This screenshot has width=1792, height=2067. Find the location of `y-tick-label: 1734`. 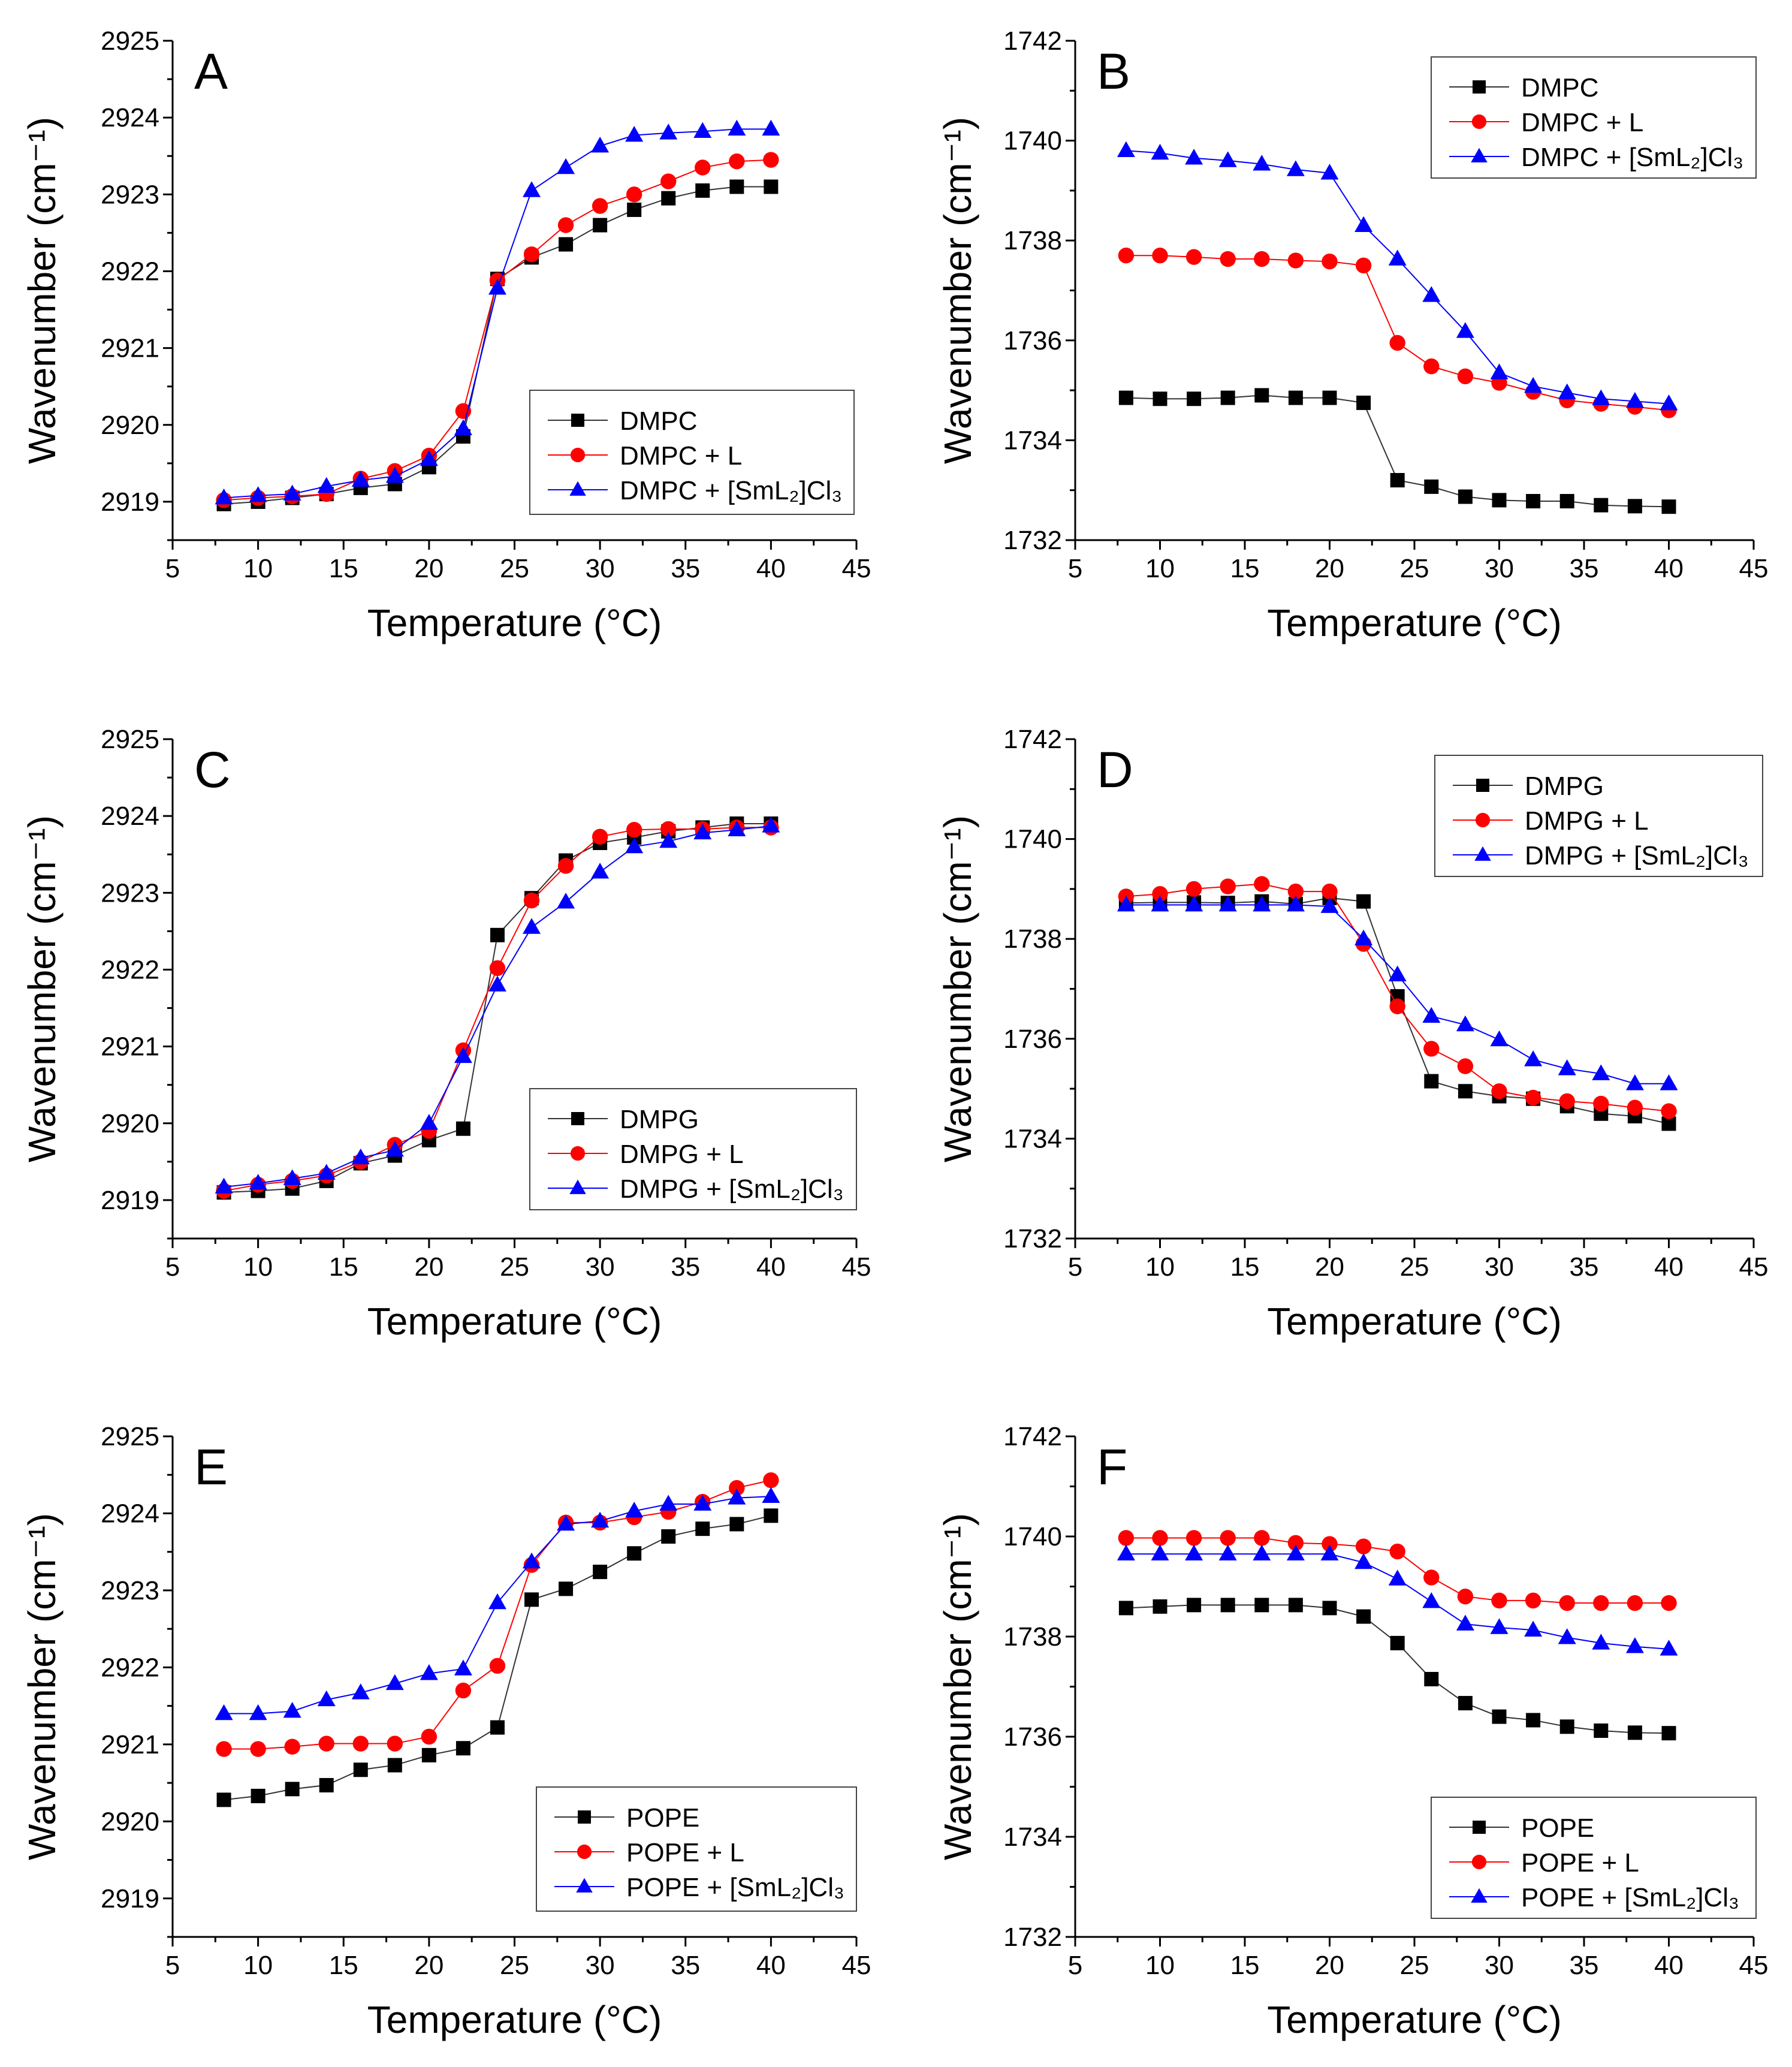

y-tick-label: 1734 is located at coordinates (1032, 1138).